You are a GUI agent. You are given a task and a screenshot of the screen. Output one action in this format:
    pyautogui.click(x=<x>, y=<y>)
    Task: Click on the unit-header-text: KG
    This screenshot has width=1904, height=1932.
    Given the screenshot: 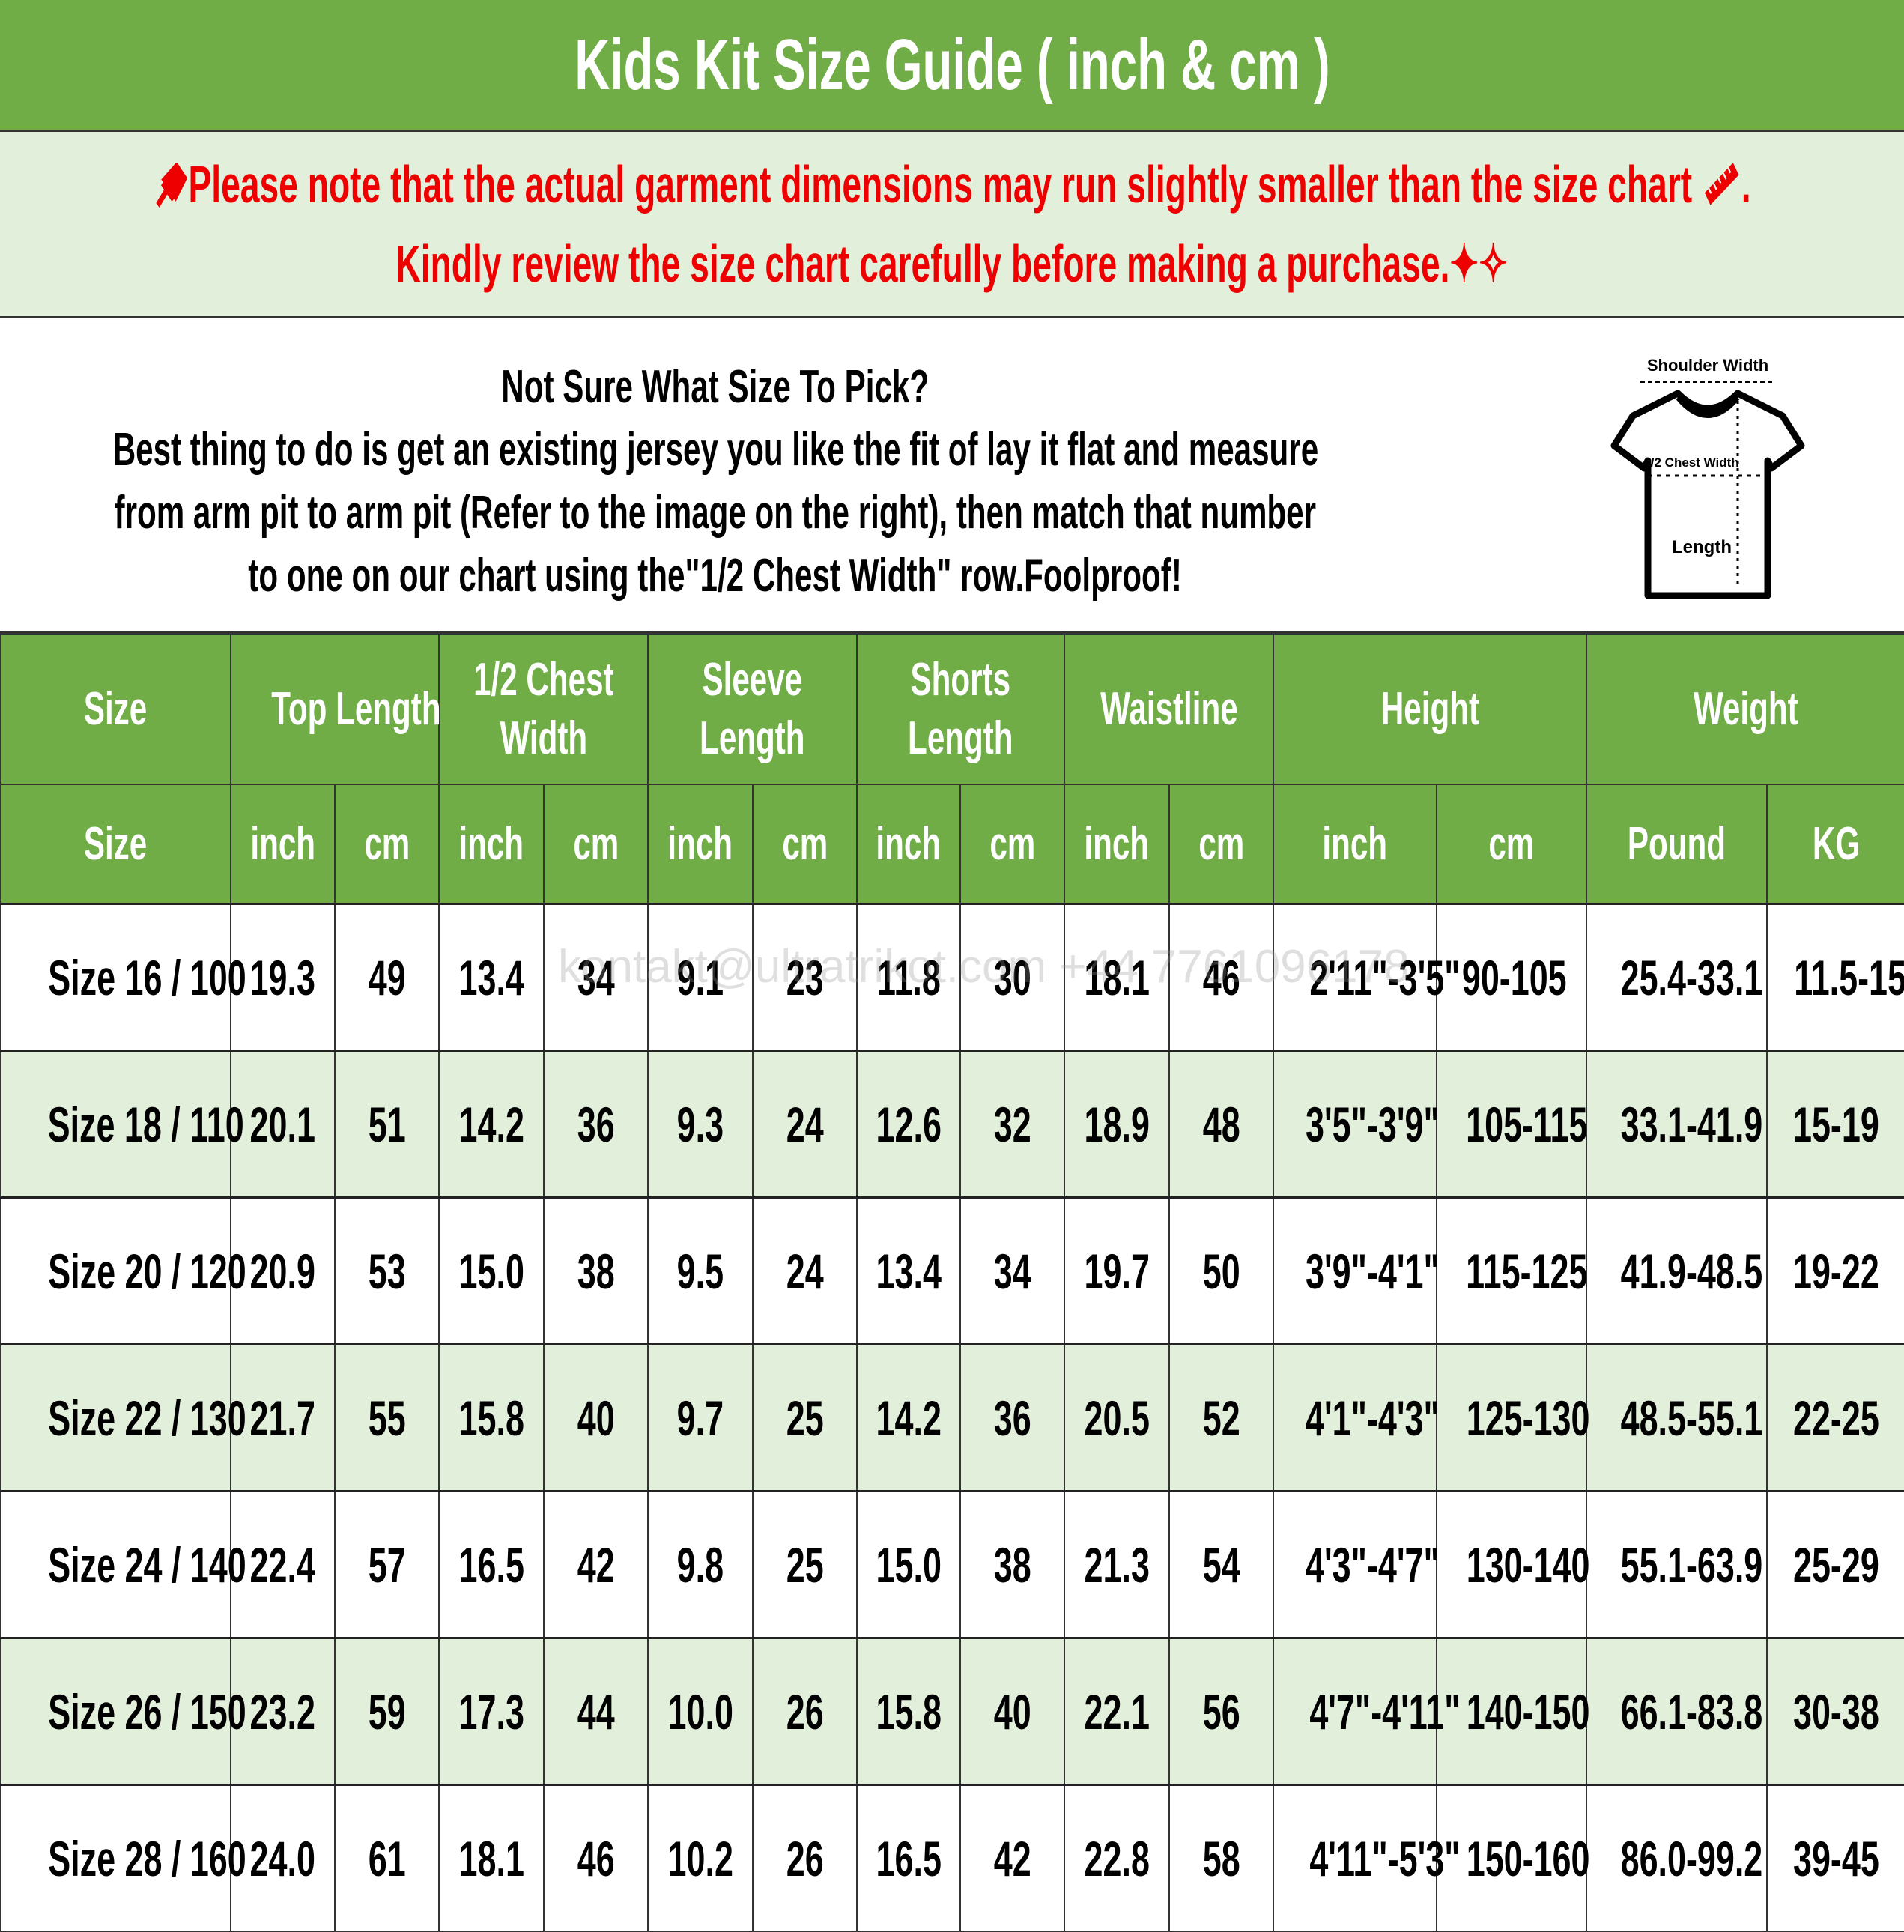 What is the action you would take?
    pyautogui.click(x=1836, y=844)
    